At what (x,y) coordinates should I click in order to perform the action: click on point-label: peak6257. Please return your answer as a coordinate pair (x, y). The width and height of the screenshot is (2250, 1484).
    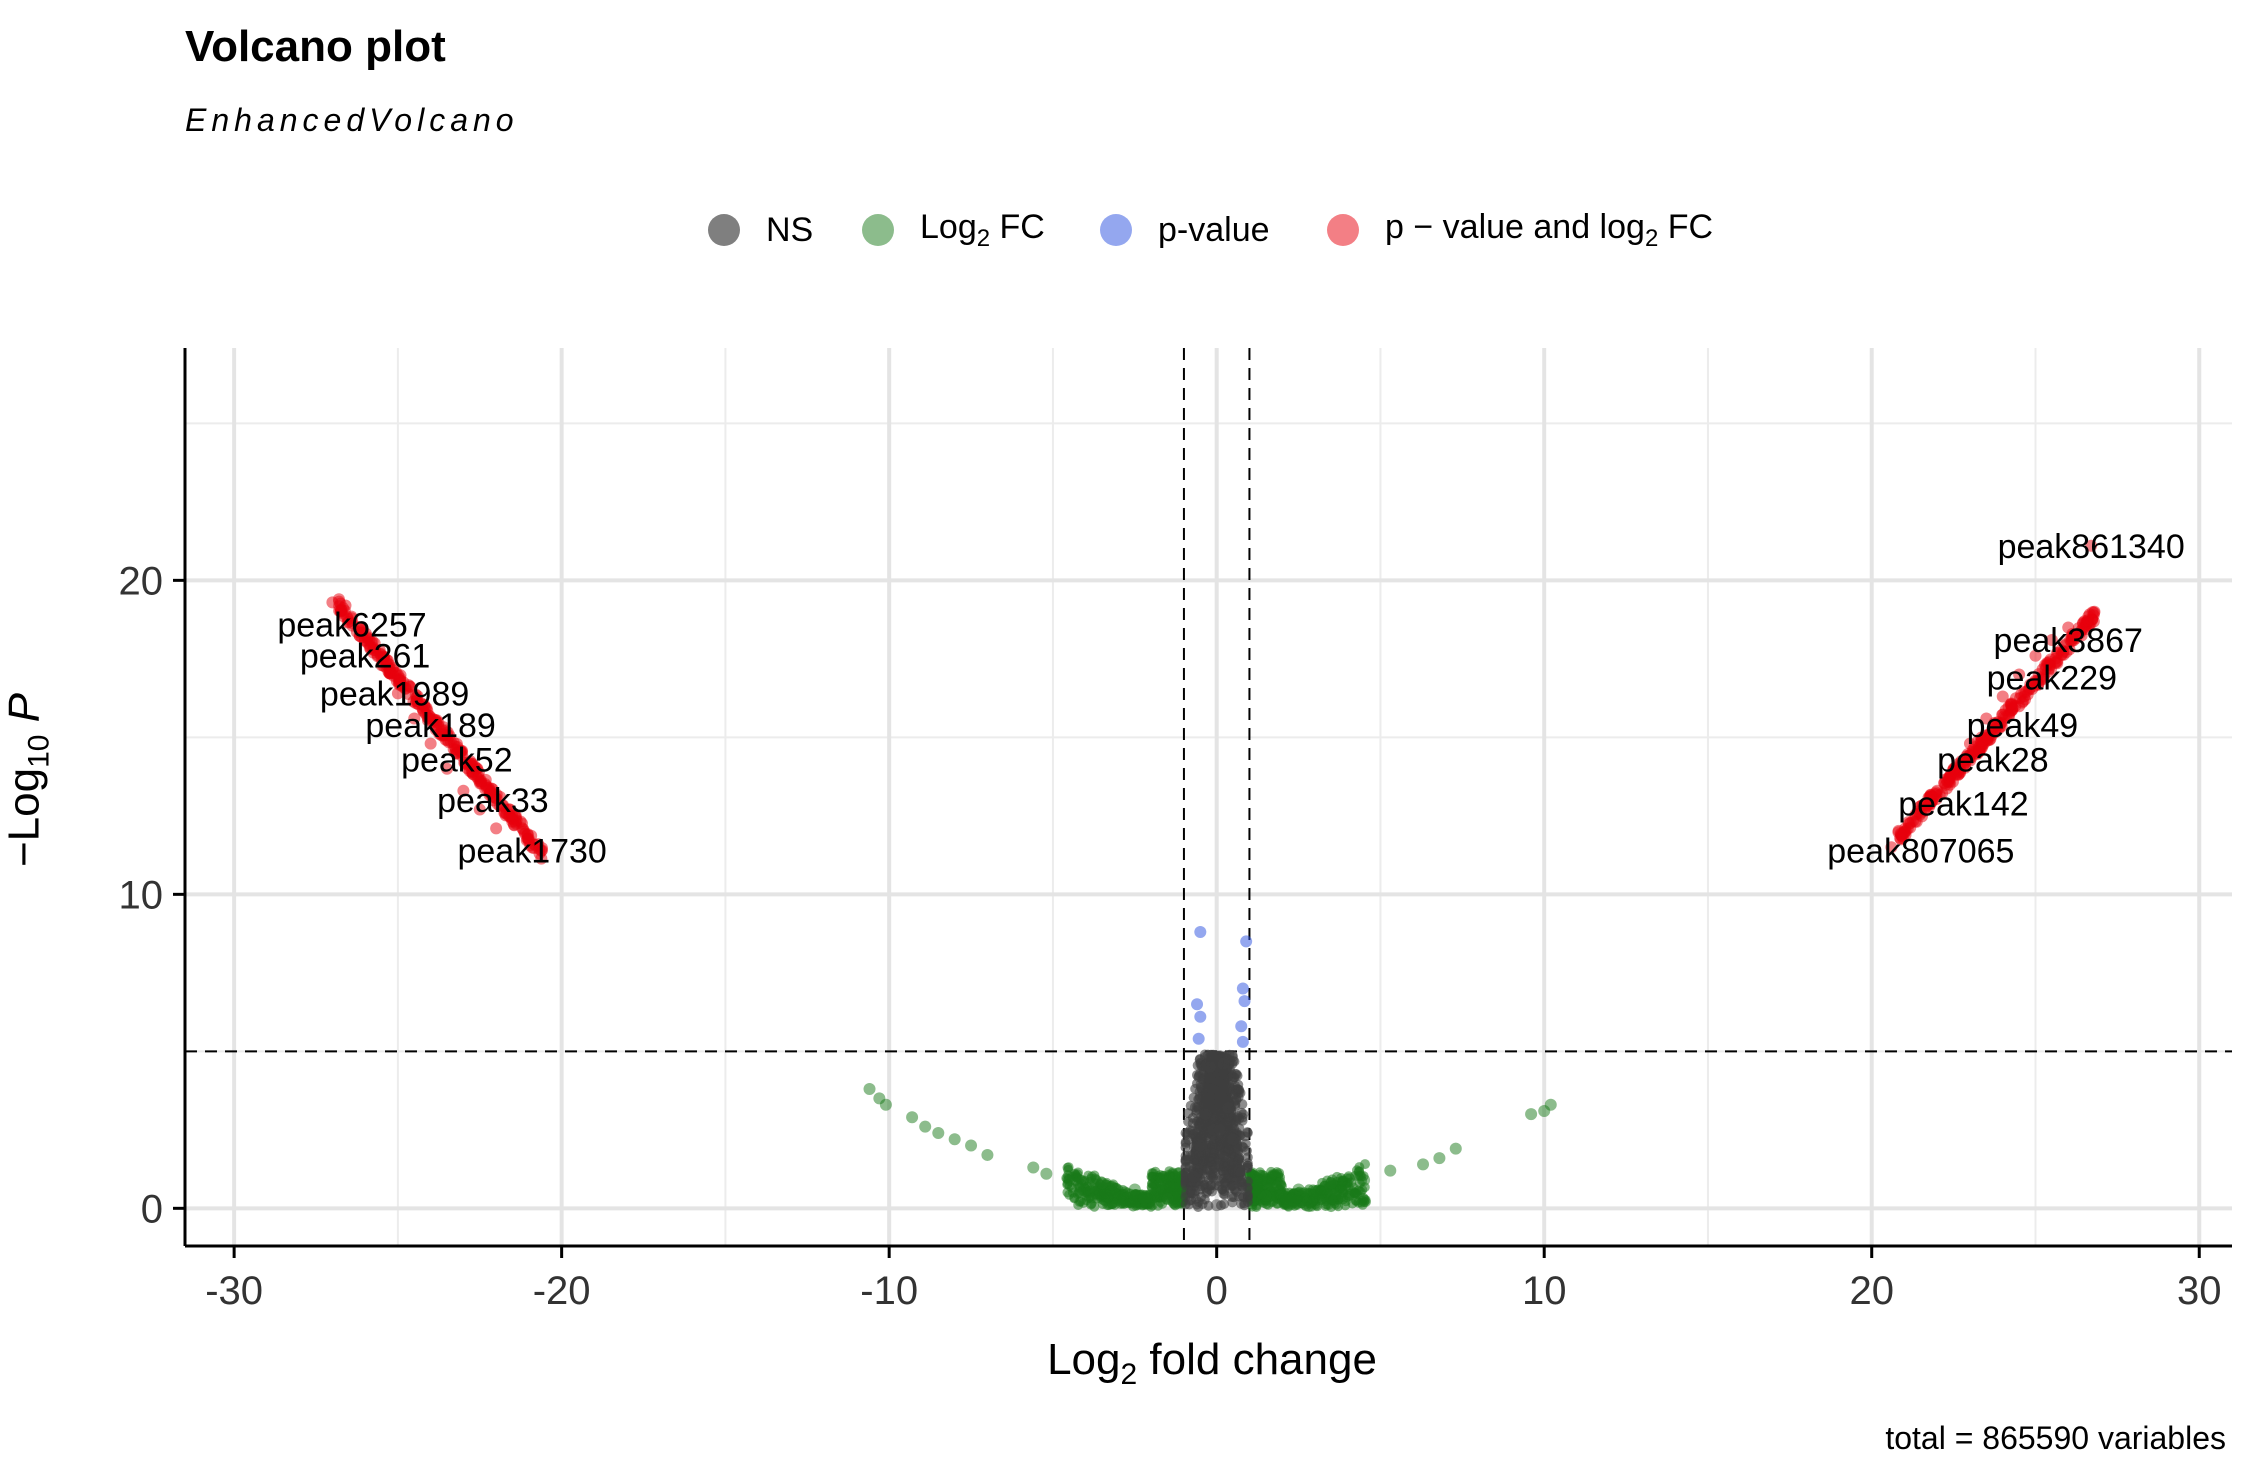
    Looking at the image, I should click on (351, 625).